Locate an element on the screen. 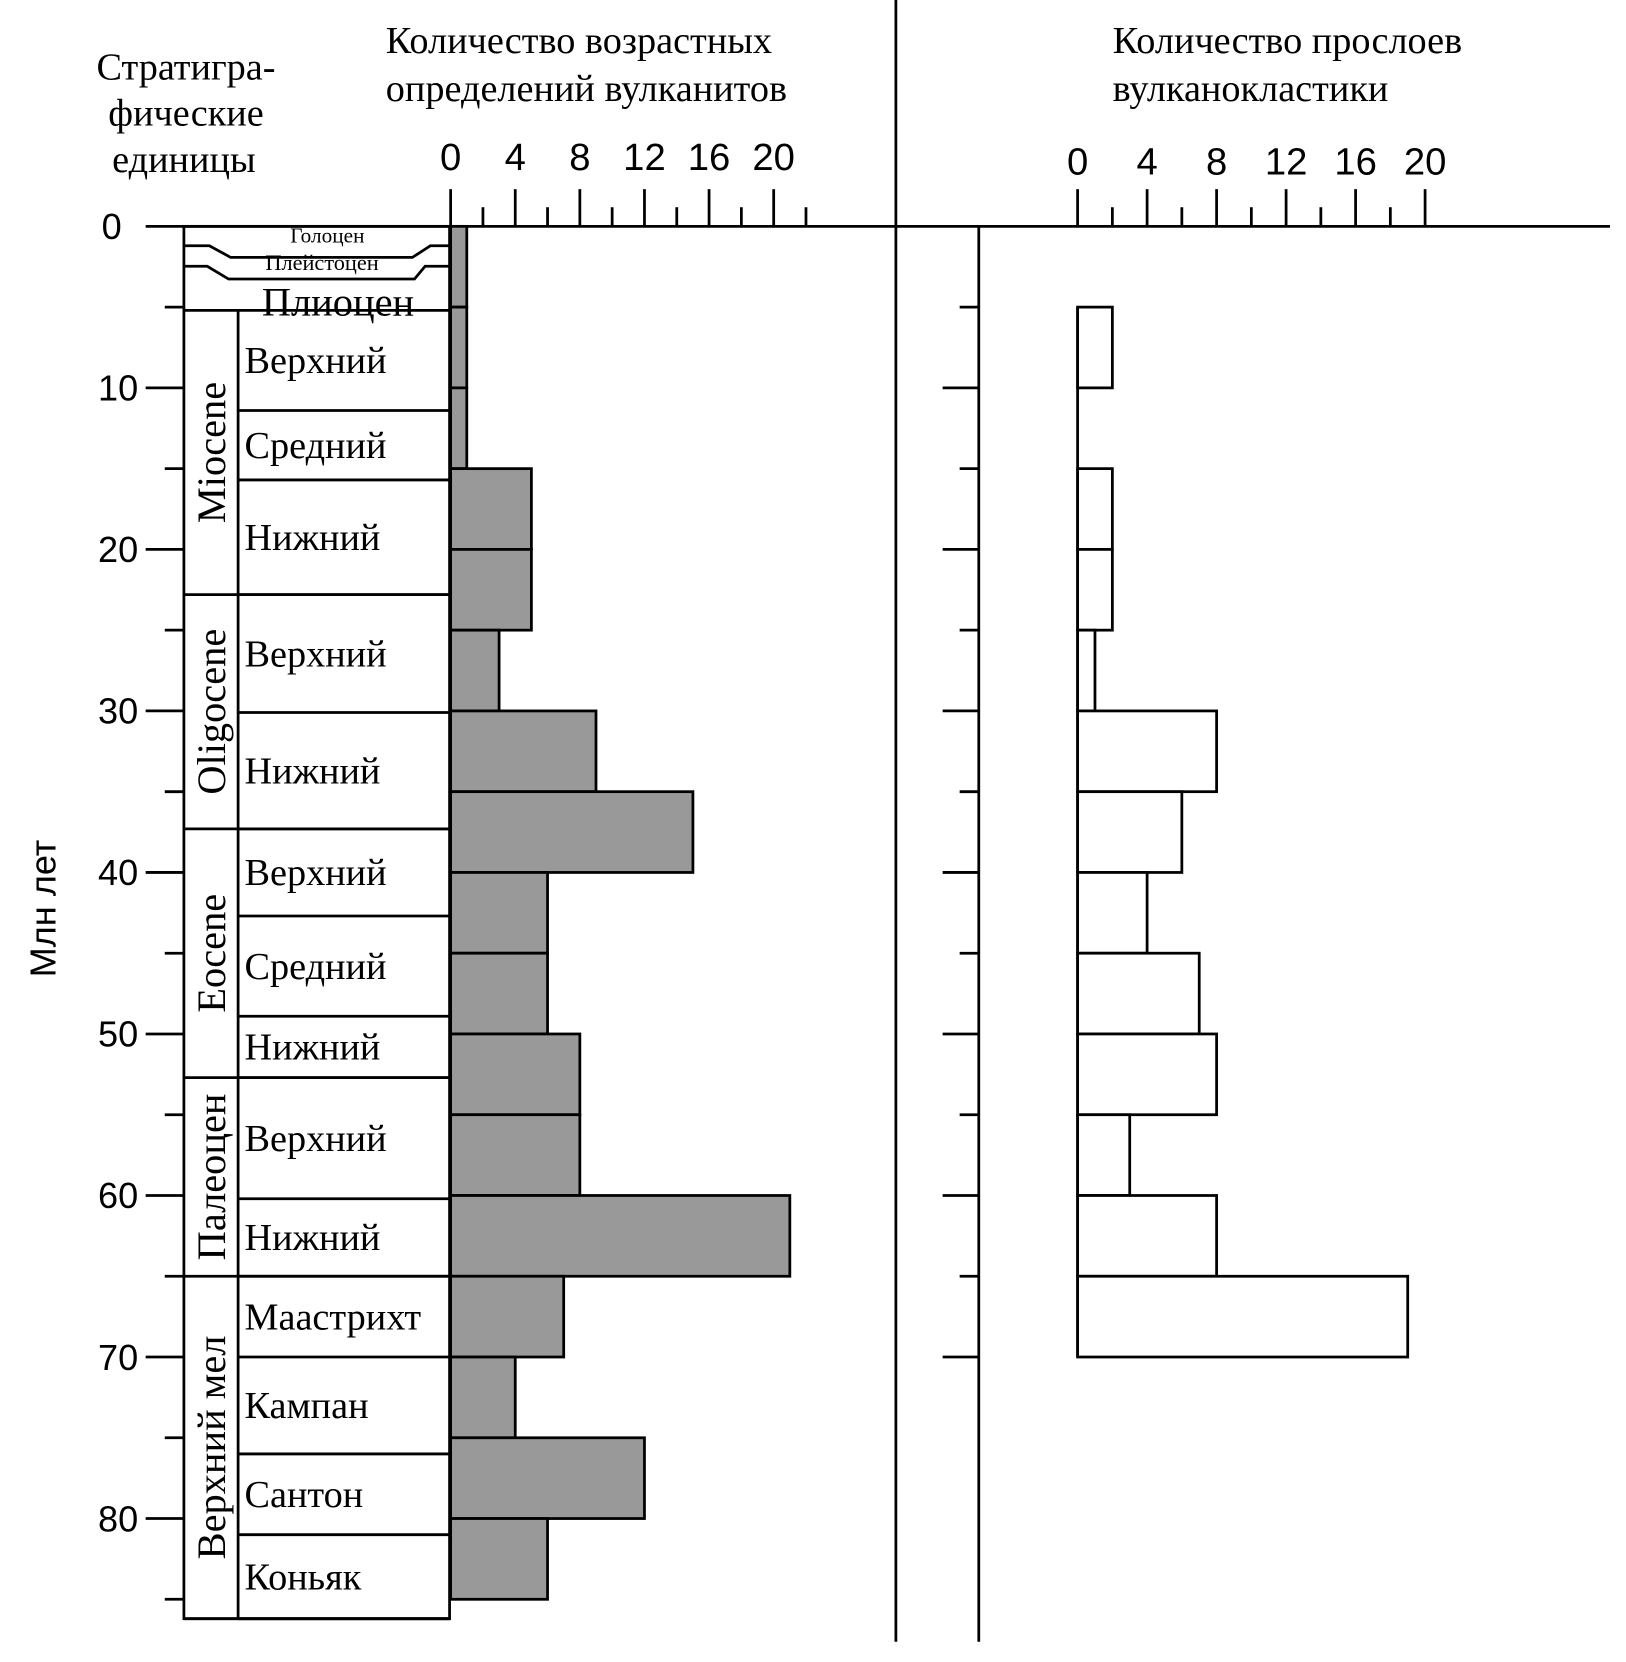  left-x-tick-label: 20 is located at coordinates (773, 157).